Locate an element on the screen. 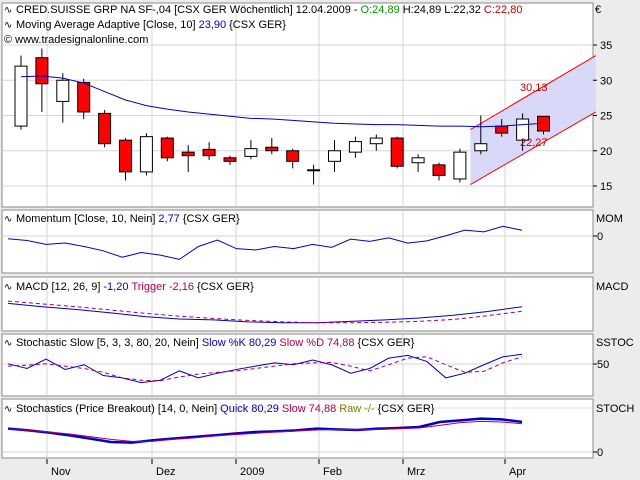 Image resolution: width=640 pixels, height=480 pixels. slow-d-label: Slow %D is located at coordinates (301, 343).